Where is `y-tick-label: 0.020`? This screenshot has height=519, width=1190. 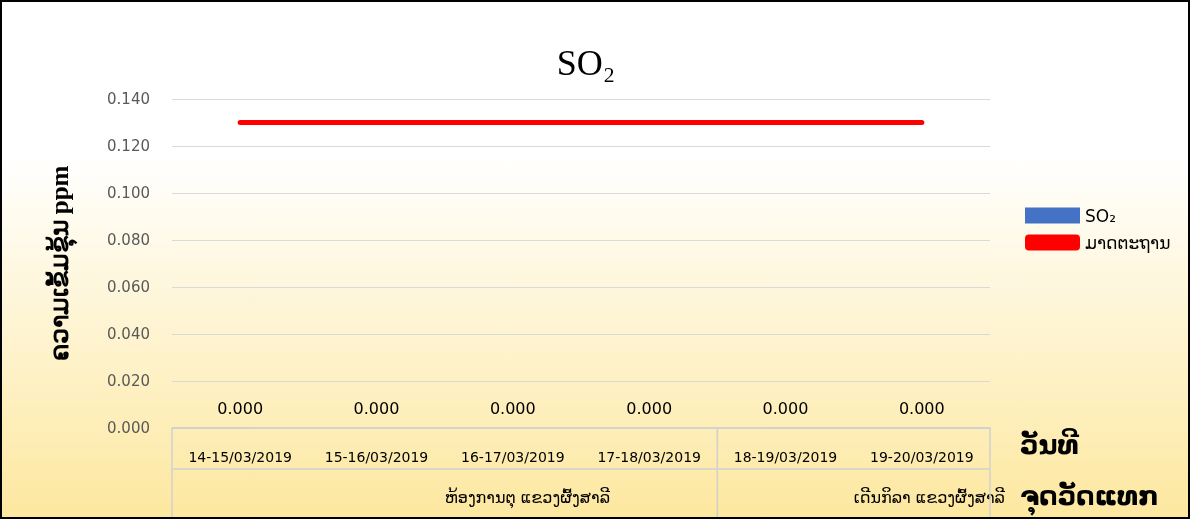
y-tick-label: 0.020 is located at coordinates (128, 381).